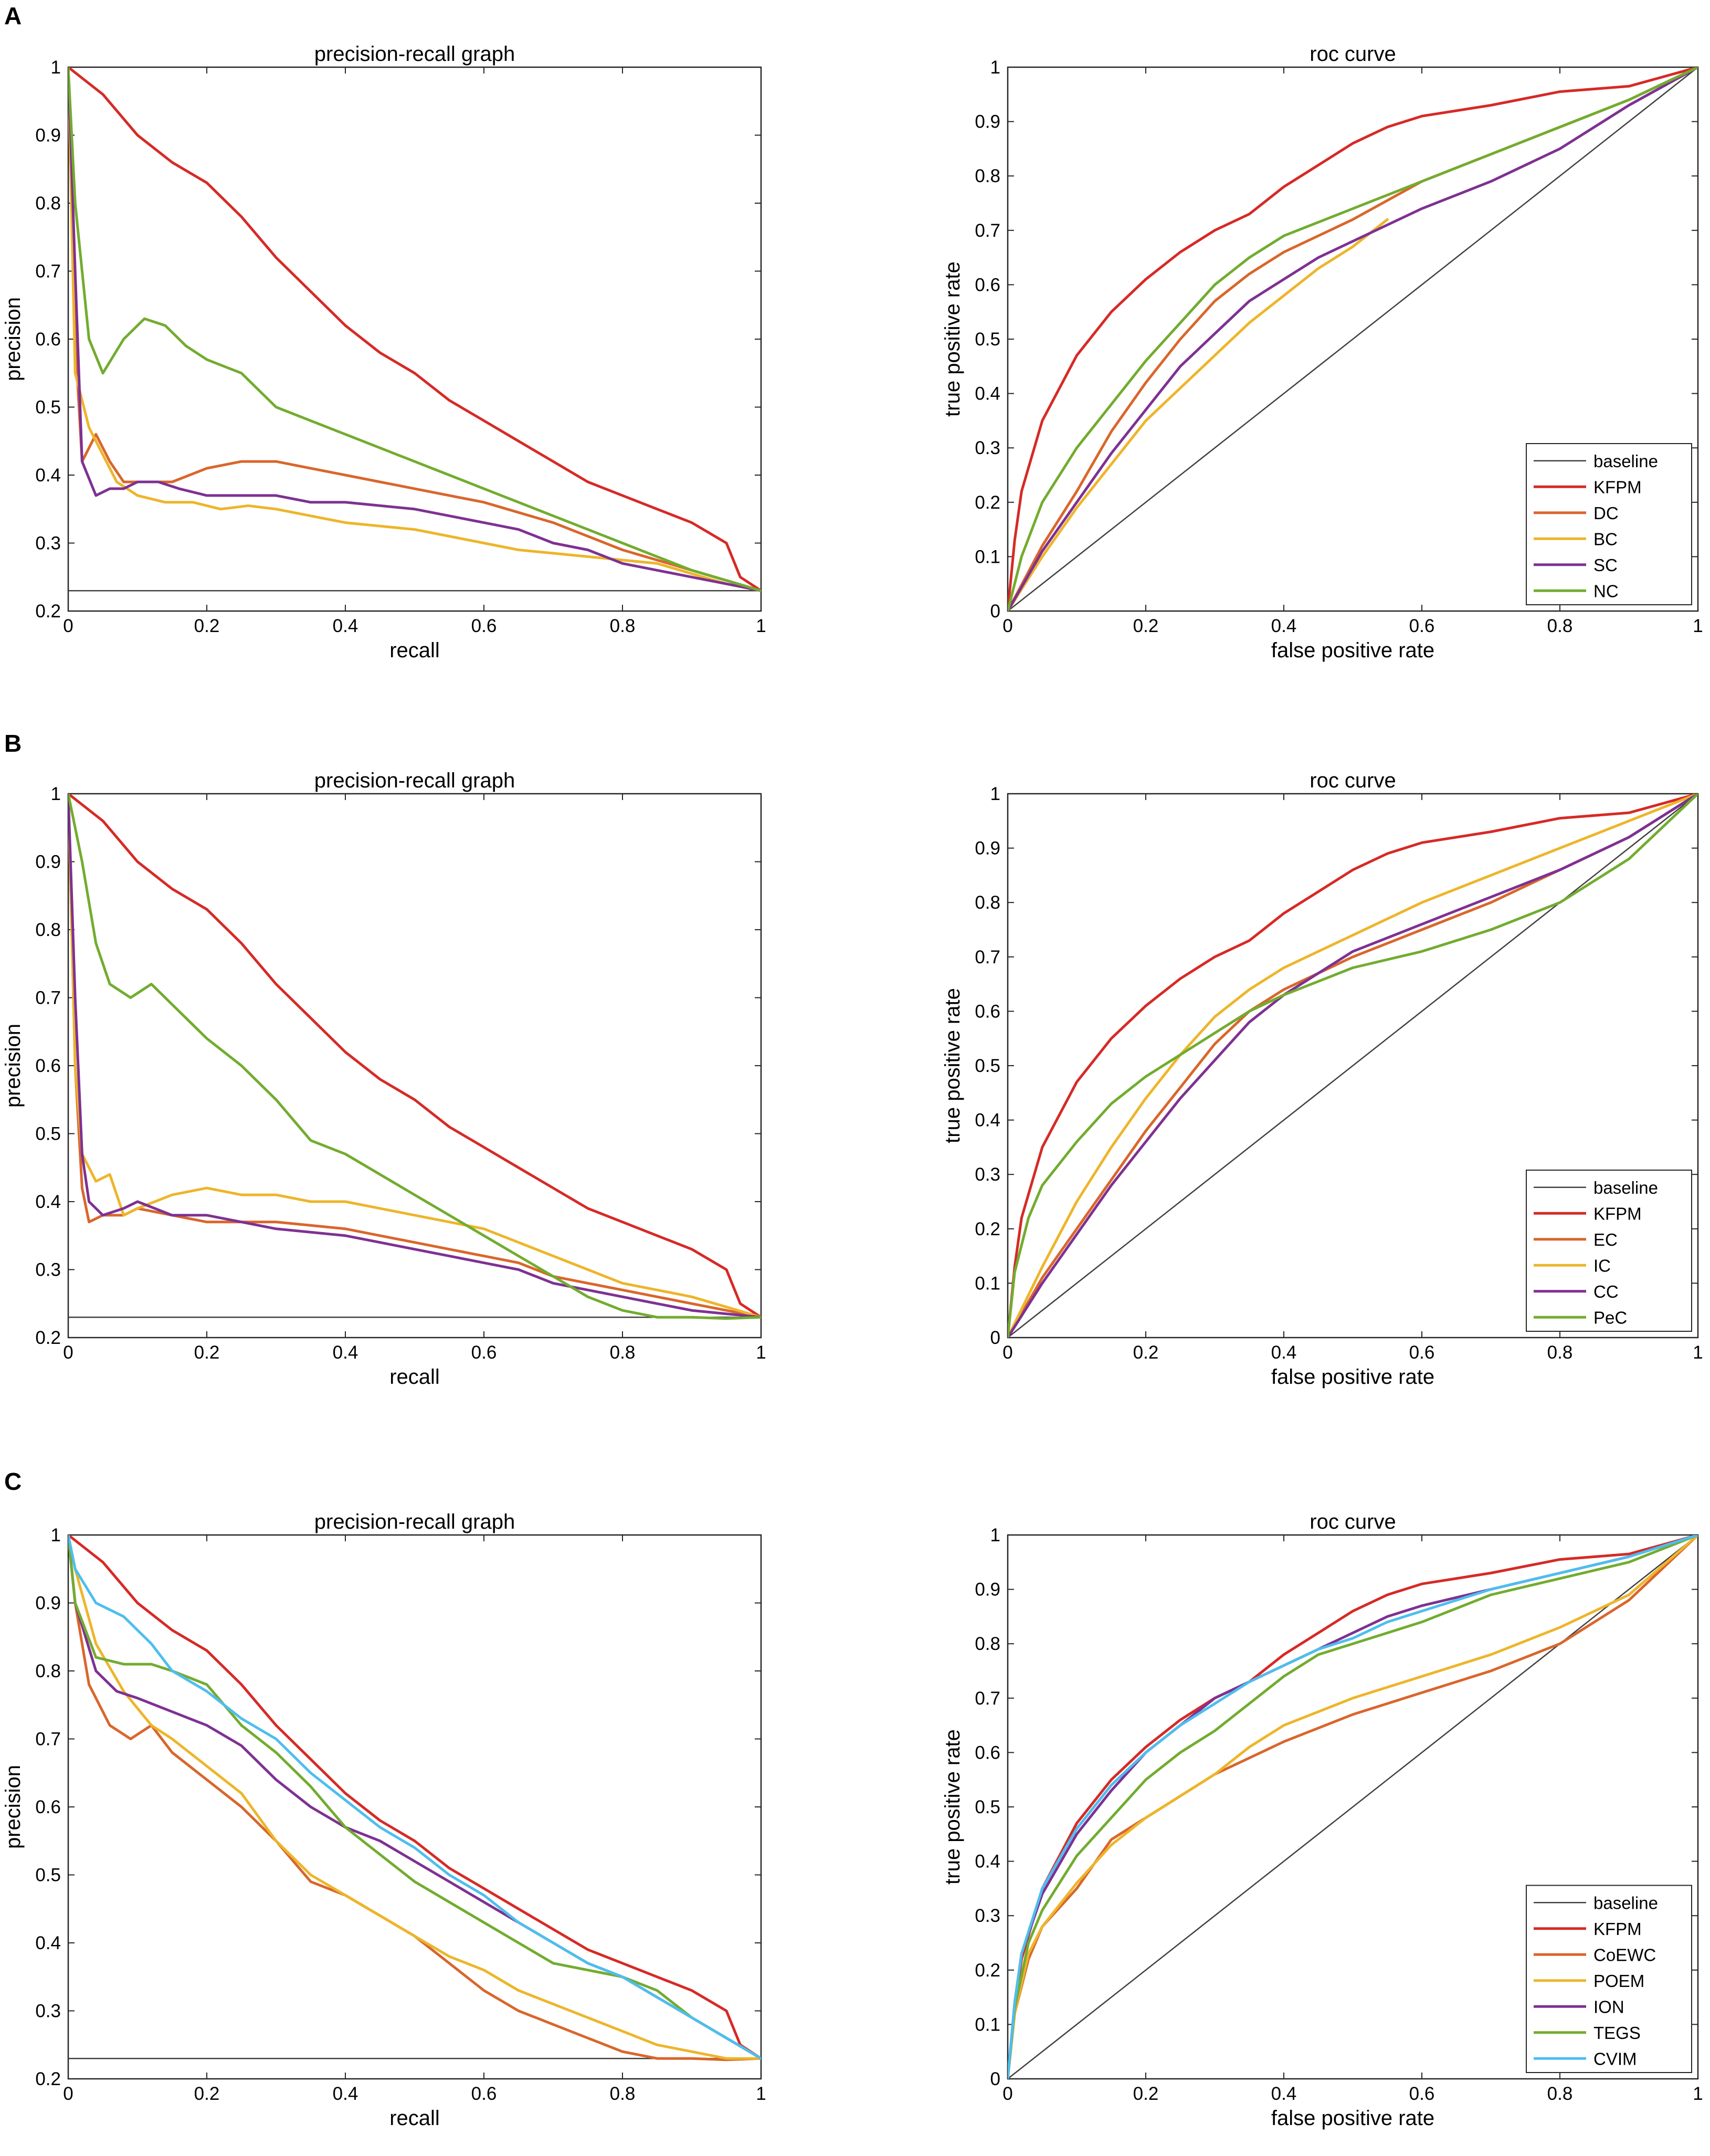 This screenshot has height=2156, width=1710. Describe the element at coordinates (1617, 2033) in the screenshot. I see `legend-entry-tegs: TEGS` at that location.